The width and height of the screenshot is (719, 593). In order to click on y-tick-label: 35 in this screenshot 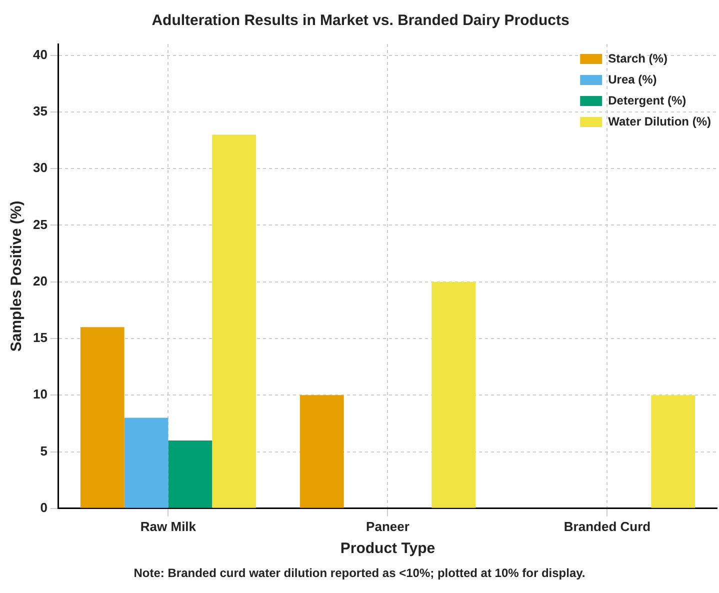, I will do `click(40, 111)`.